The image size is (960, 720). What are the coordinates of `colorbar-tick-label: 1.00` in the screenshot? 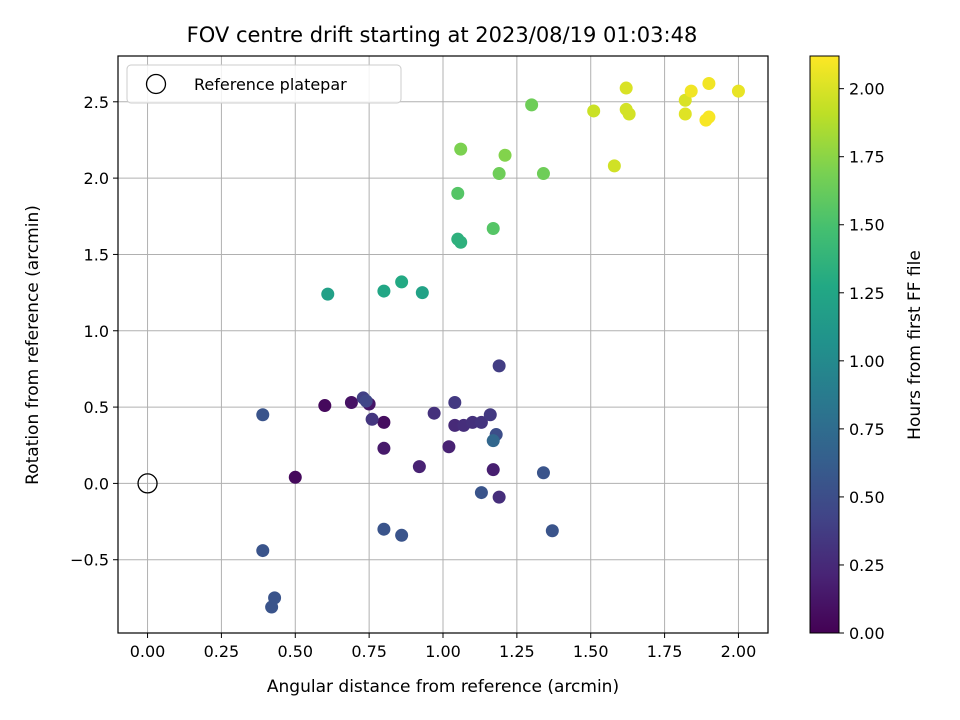 It's located at (867, 361).